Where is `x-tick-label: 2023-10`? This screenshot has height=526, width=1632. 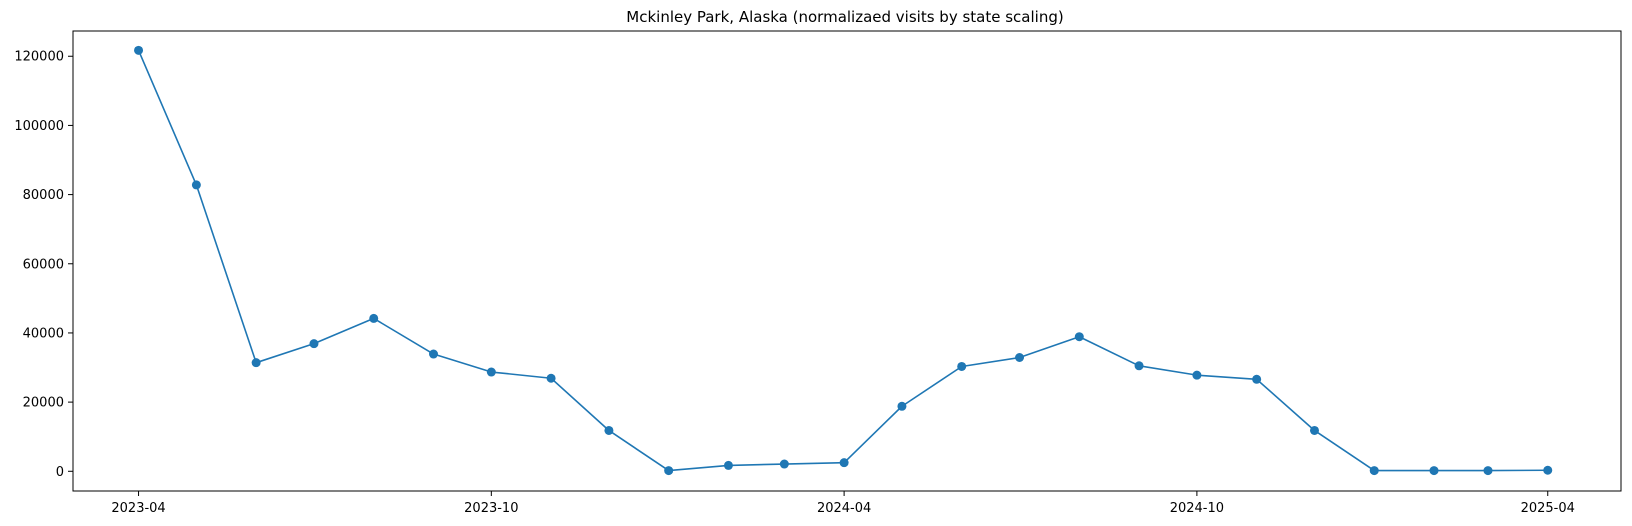
x-tick-label: 2023-10 is located at coordinates (491, 508).